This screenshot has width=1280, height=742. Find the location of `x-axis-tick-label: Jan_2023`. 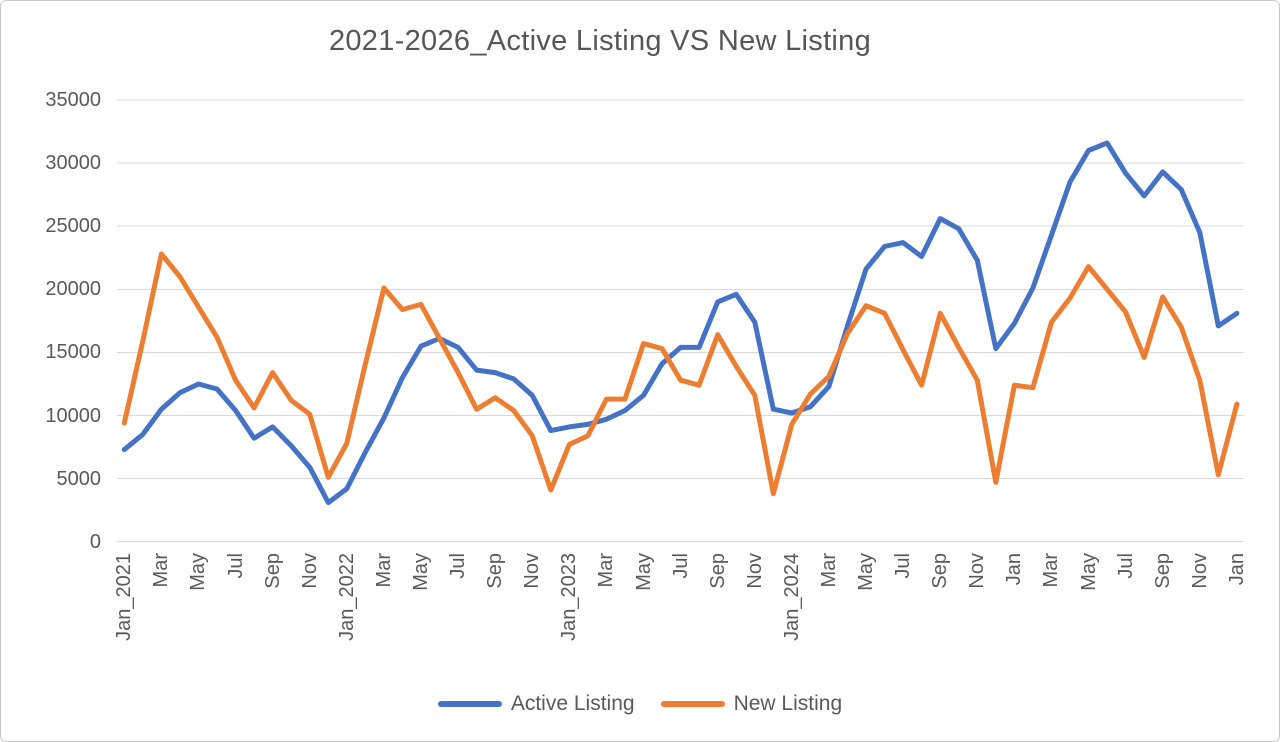

x-axis-tick-label: Jan_2023 is located at coordinates (569, 597).